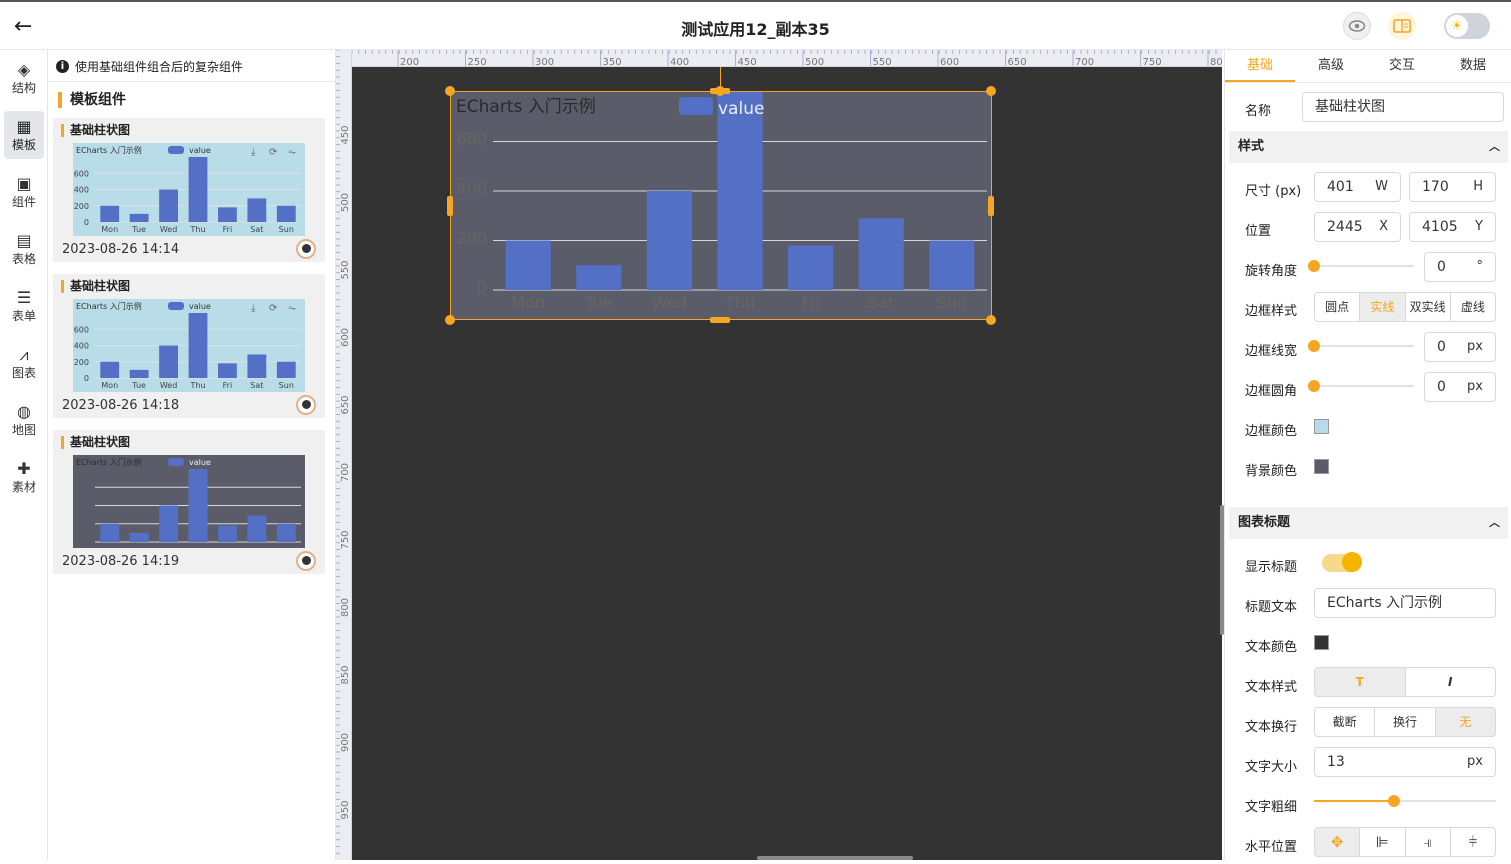 This screenshot has height=864, width=1511. I want to click on show-title-switch, so click(1342, 562).